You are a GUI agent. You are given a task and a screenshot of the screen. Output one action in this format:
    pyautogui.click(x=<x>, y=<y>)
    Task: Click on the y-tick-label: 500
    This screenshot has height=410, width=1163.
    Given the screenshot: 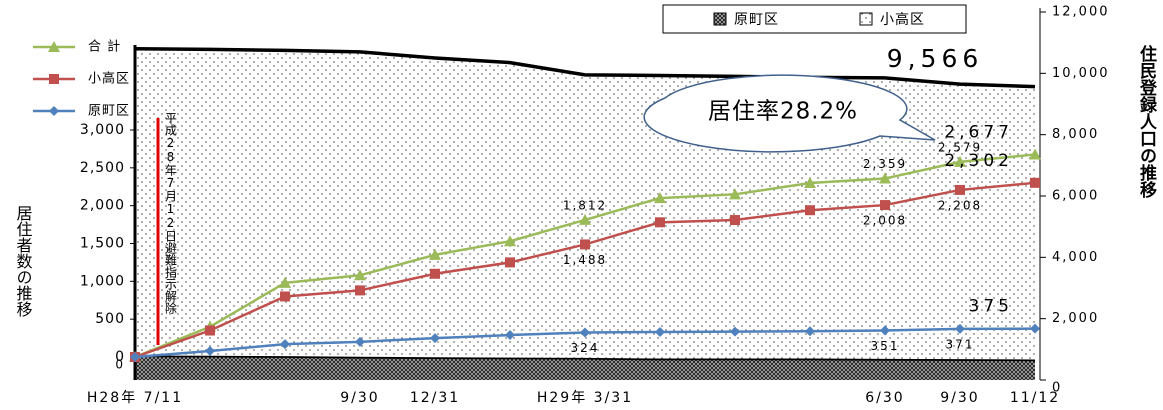 What is the action you would take?
    pyautogui.click(x=110, y=319)
    